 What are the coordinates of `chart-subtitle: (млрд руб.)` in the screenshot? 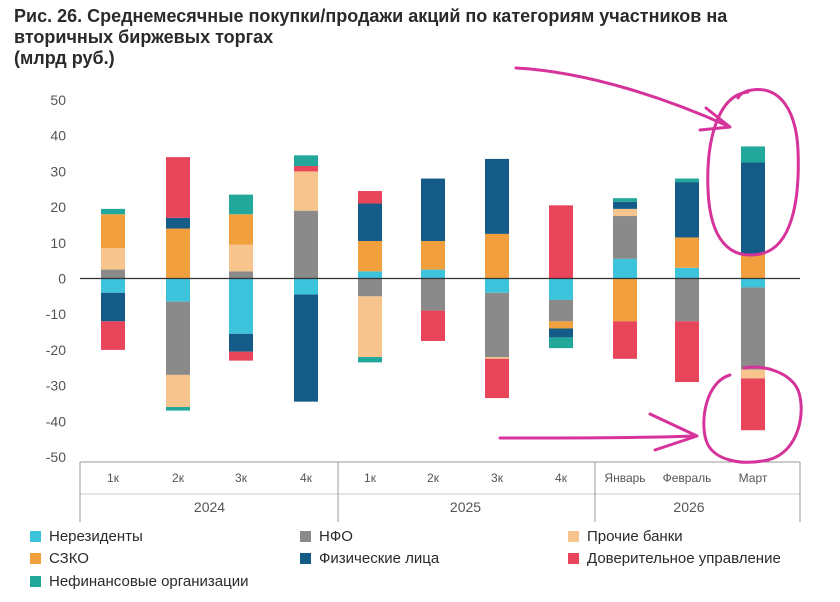 It's located at (64, 58).